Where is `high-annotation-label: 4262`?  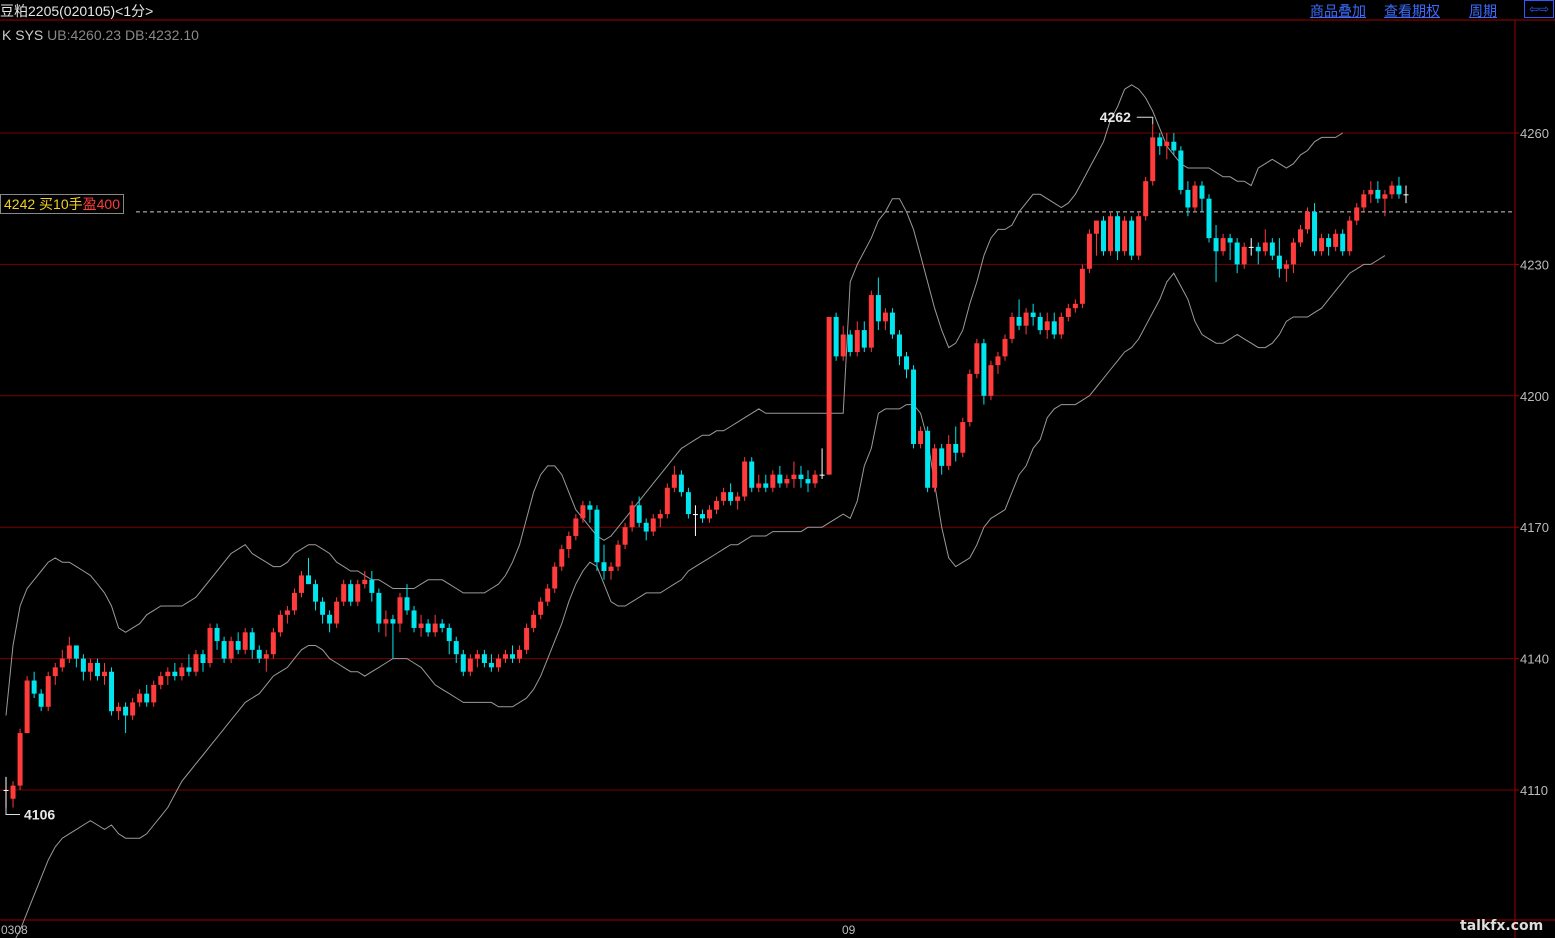 high-annotation-label: 4262 is located at coordinates (1115, 117).